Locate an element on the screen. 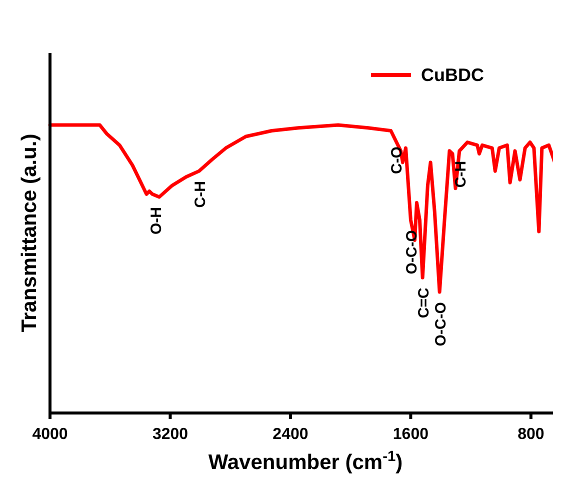 Image resolution: width=561 pixels, height=501 pixels. annotation: O-H is located at coordinates (157, 220).